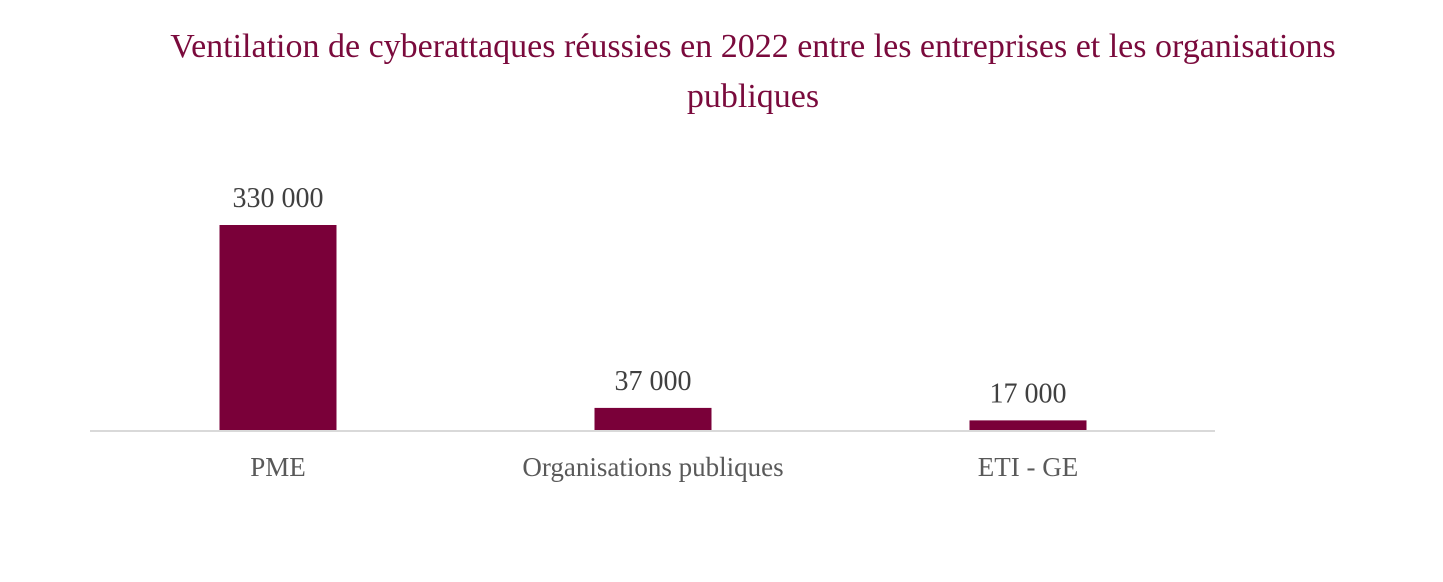  What do you see at coordinates (1028, 393) in the screenshot?
I see `data-label: 17 000` at bounding box center [1028, 393].